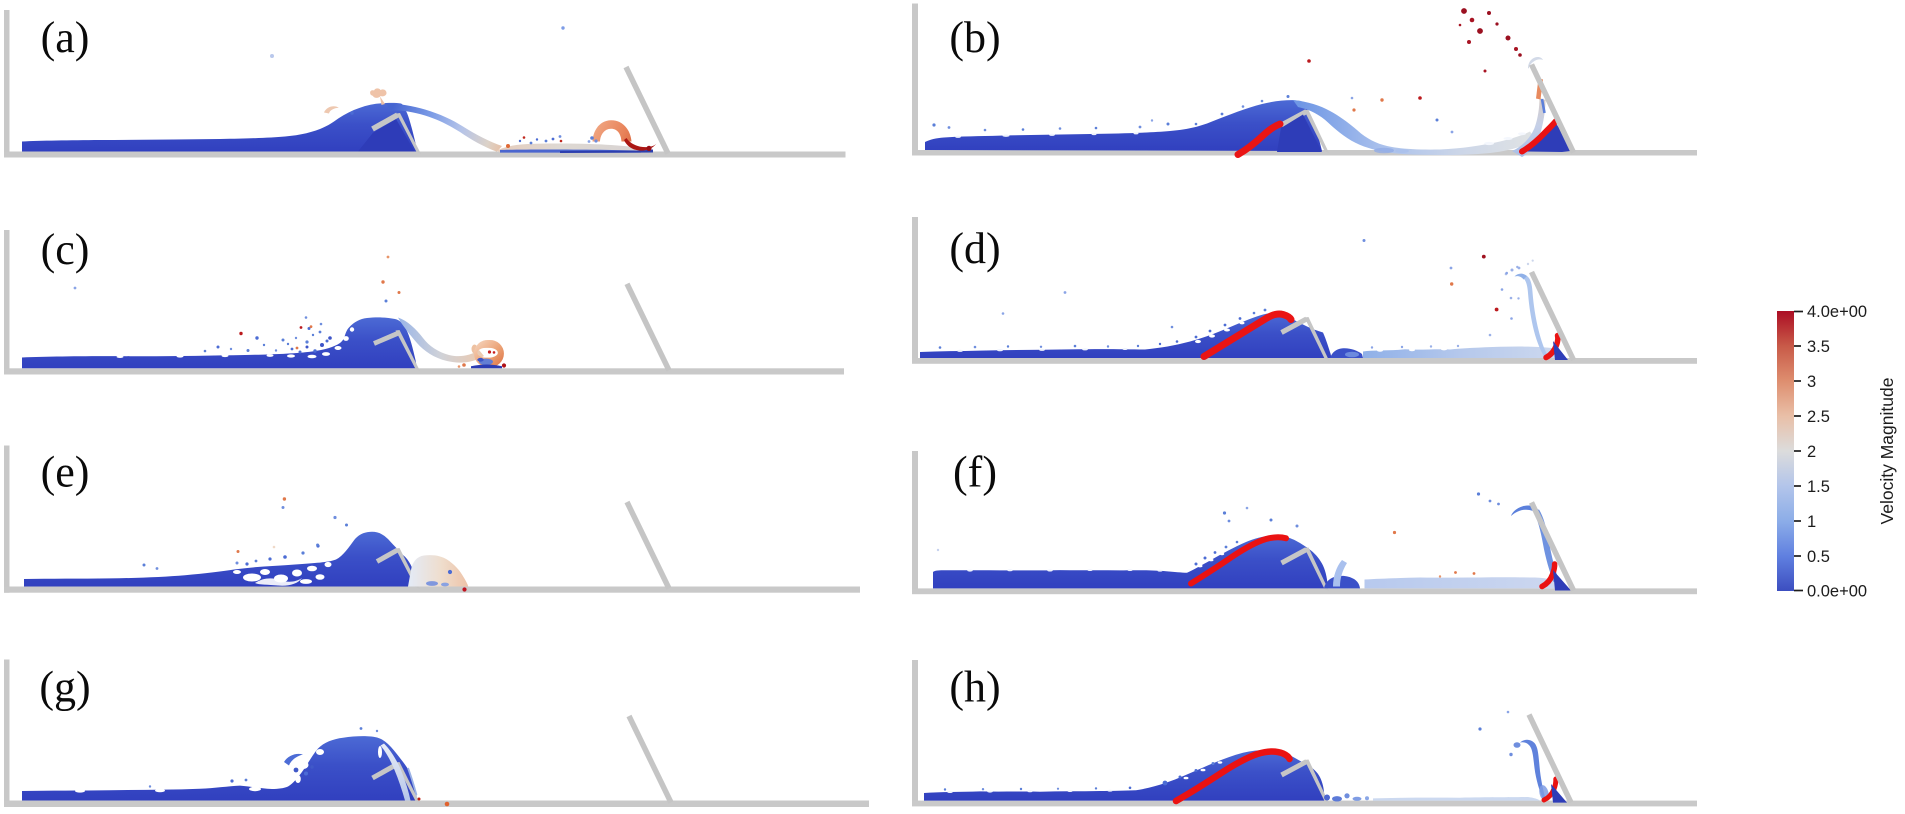  What do you see at coordinates (975, 472) in the screenshot?
I see `svg-text: (f)` at bounding box center [975, 472].